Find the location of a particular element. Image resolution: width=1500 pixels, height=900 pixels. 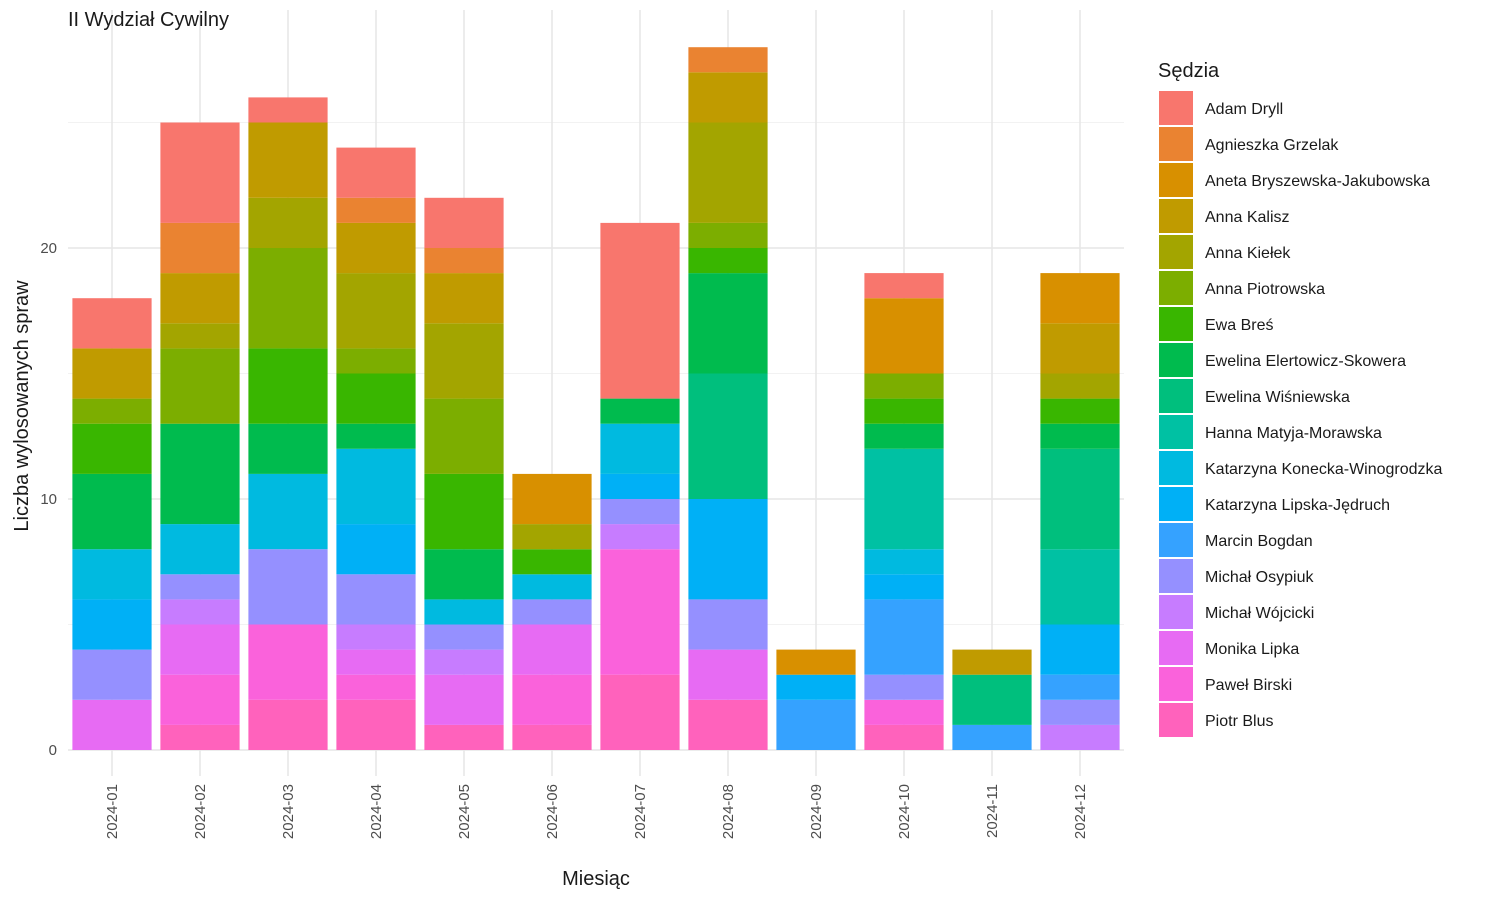

legend-title: Sędzia is located at coordinates (1189, 71).